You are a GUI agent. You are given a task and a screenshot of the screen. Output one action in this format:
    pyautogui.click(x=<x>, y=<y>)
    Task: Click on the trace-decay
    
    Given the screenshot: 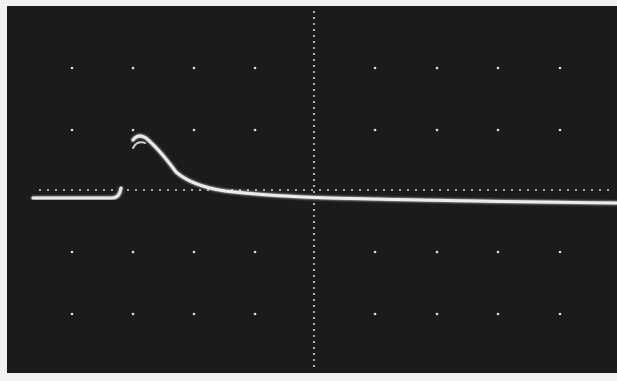 What is the action you would take?
    pyautogui.click(x=374, y=169)
    